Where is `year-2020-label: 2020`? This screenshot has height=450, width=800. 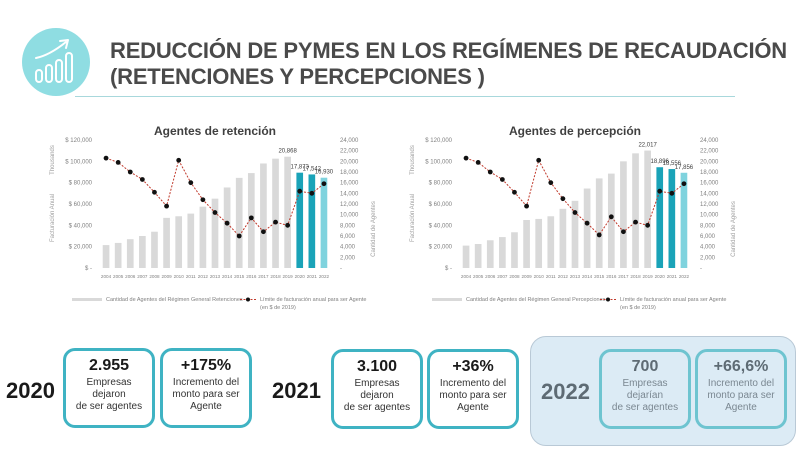
year-2020-label: 2020 is located at coordinates (30, 390).